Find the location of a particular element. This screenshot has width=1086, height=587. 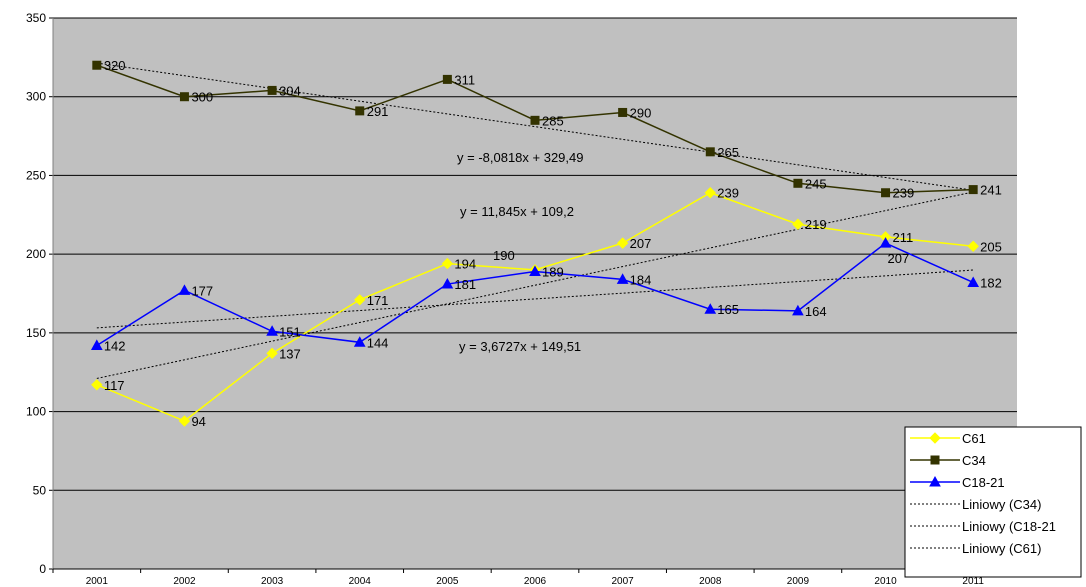

data-label: 245 is located at coordinates (816, 183).